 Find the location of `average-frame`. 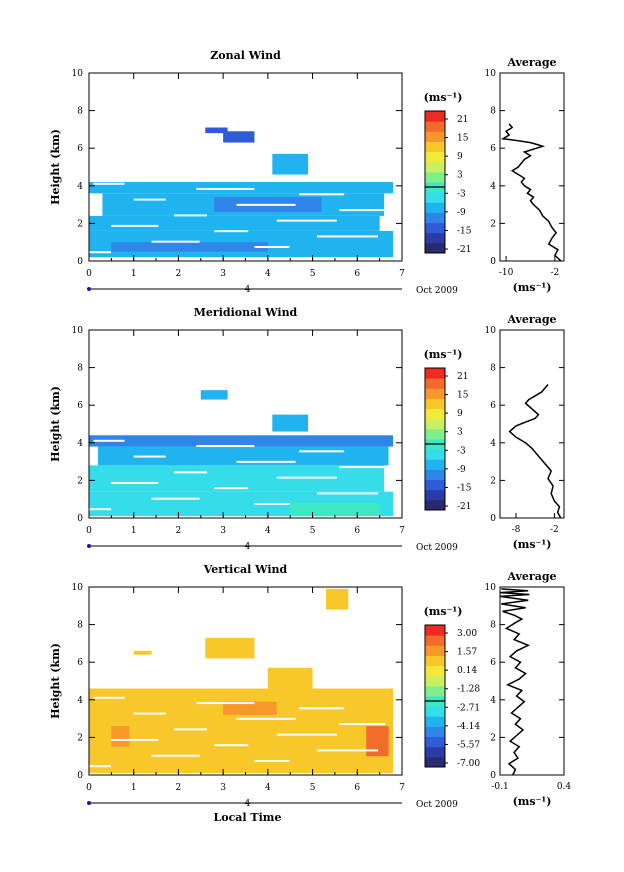

average-frame is located at coordinates (532, 167).